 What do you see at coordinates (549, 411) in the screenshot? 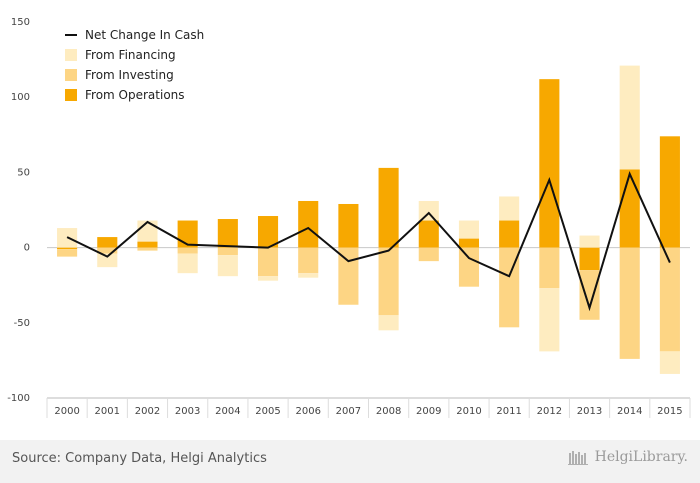
I see `x-tick-label: 2012` at bounding box center [549, 411].